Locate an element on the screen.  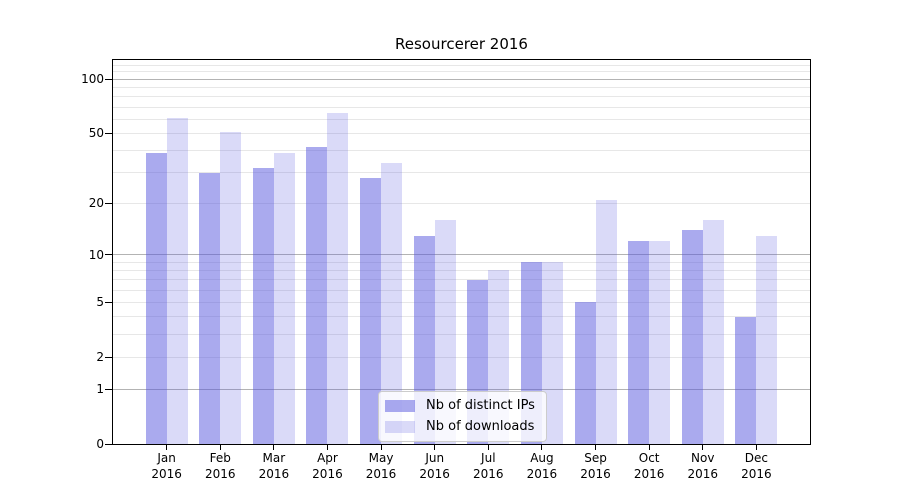
y-tick-label-100: 100 is located at coordinates (92, 79).